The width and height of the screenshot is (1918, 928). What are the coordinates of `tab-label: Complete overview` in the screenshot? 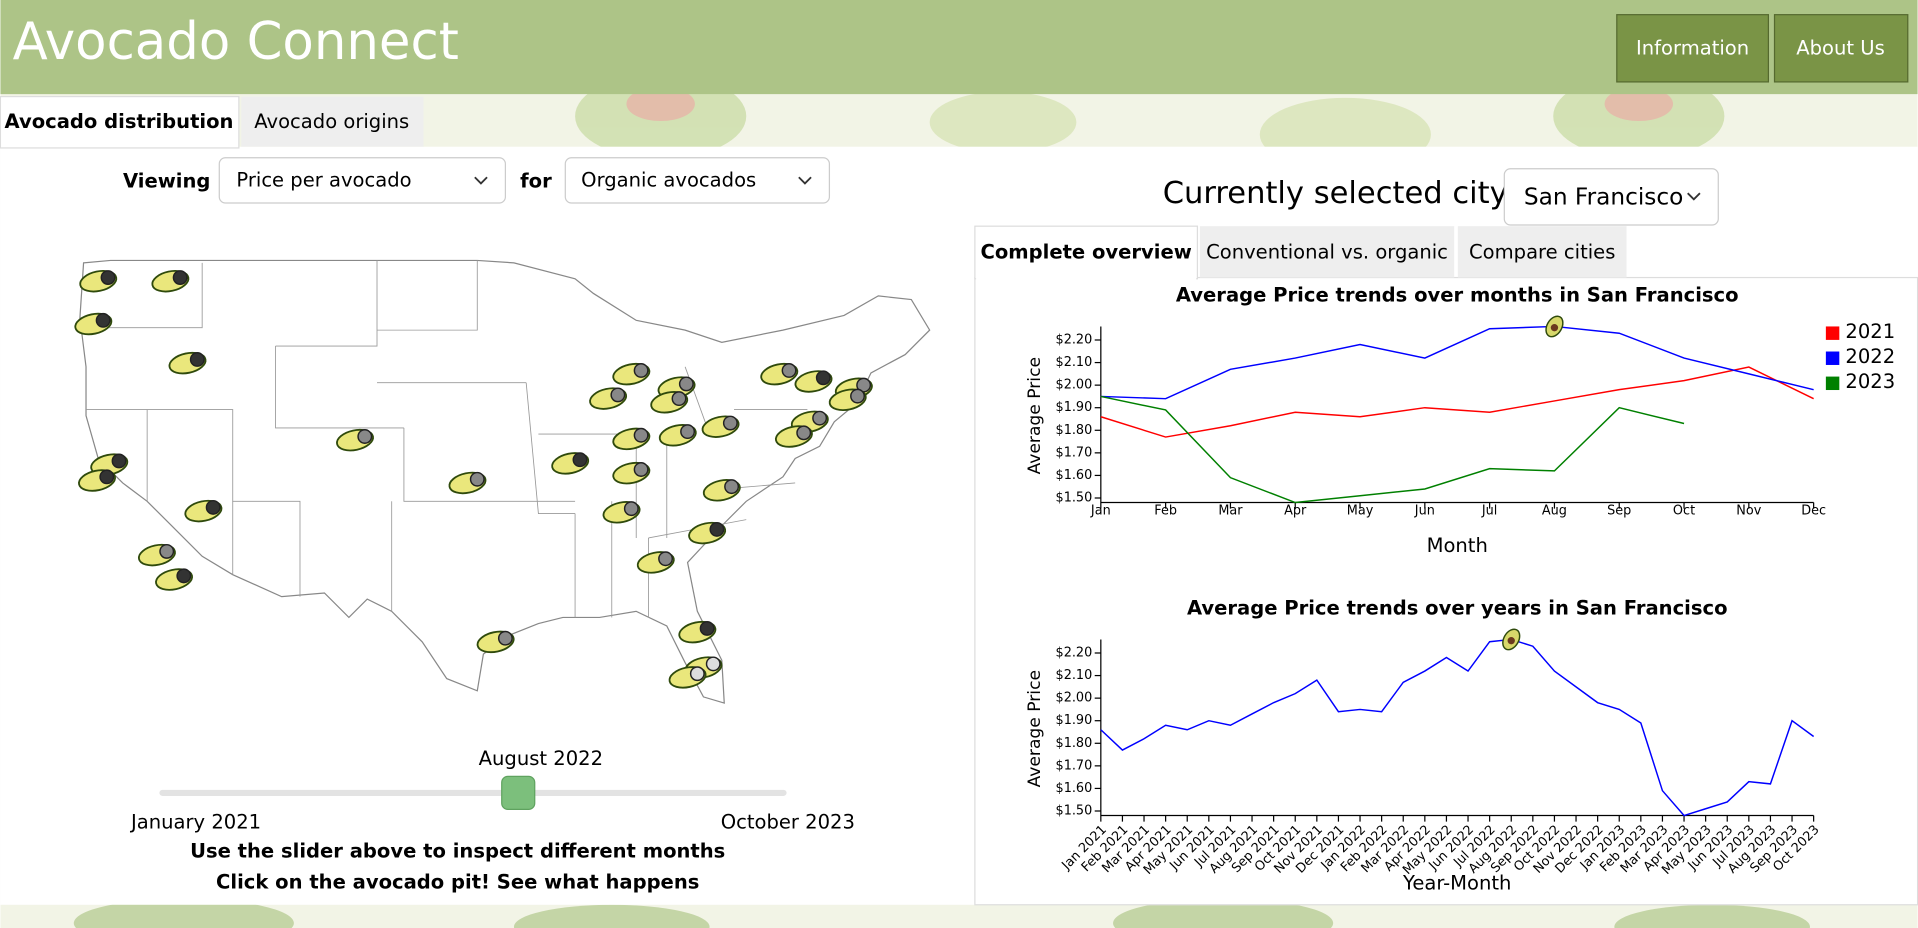 It's located at (1085, 252).